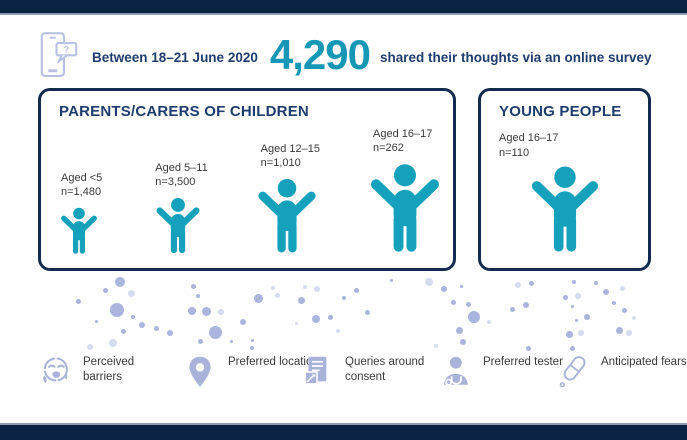  Describe the element at coordinates (109, 369) in the screenshot. I see `theme-label: Perceived barriers` at that location.